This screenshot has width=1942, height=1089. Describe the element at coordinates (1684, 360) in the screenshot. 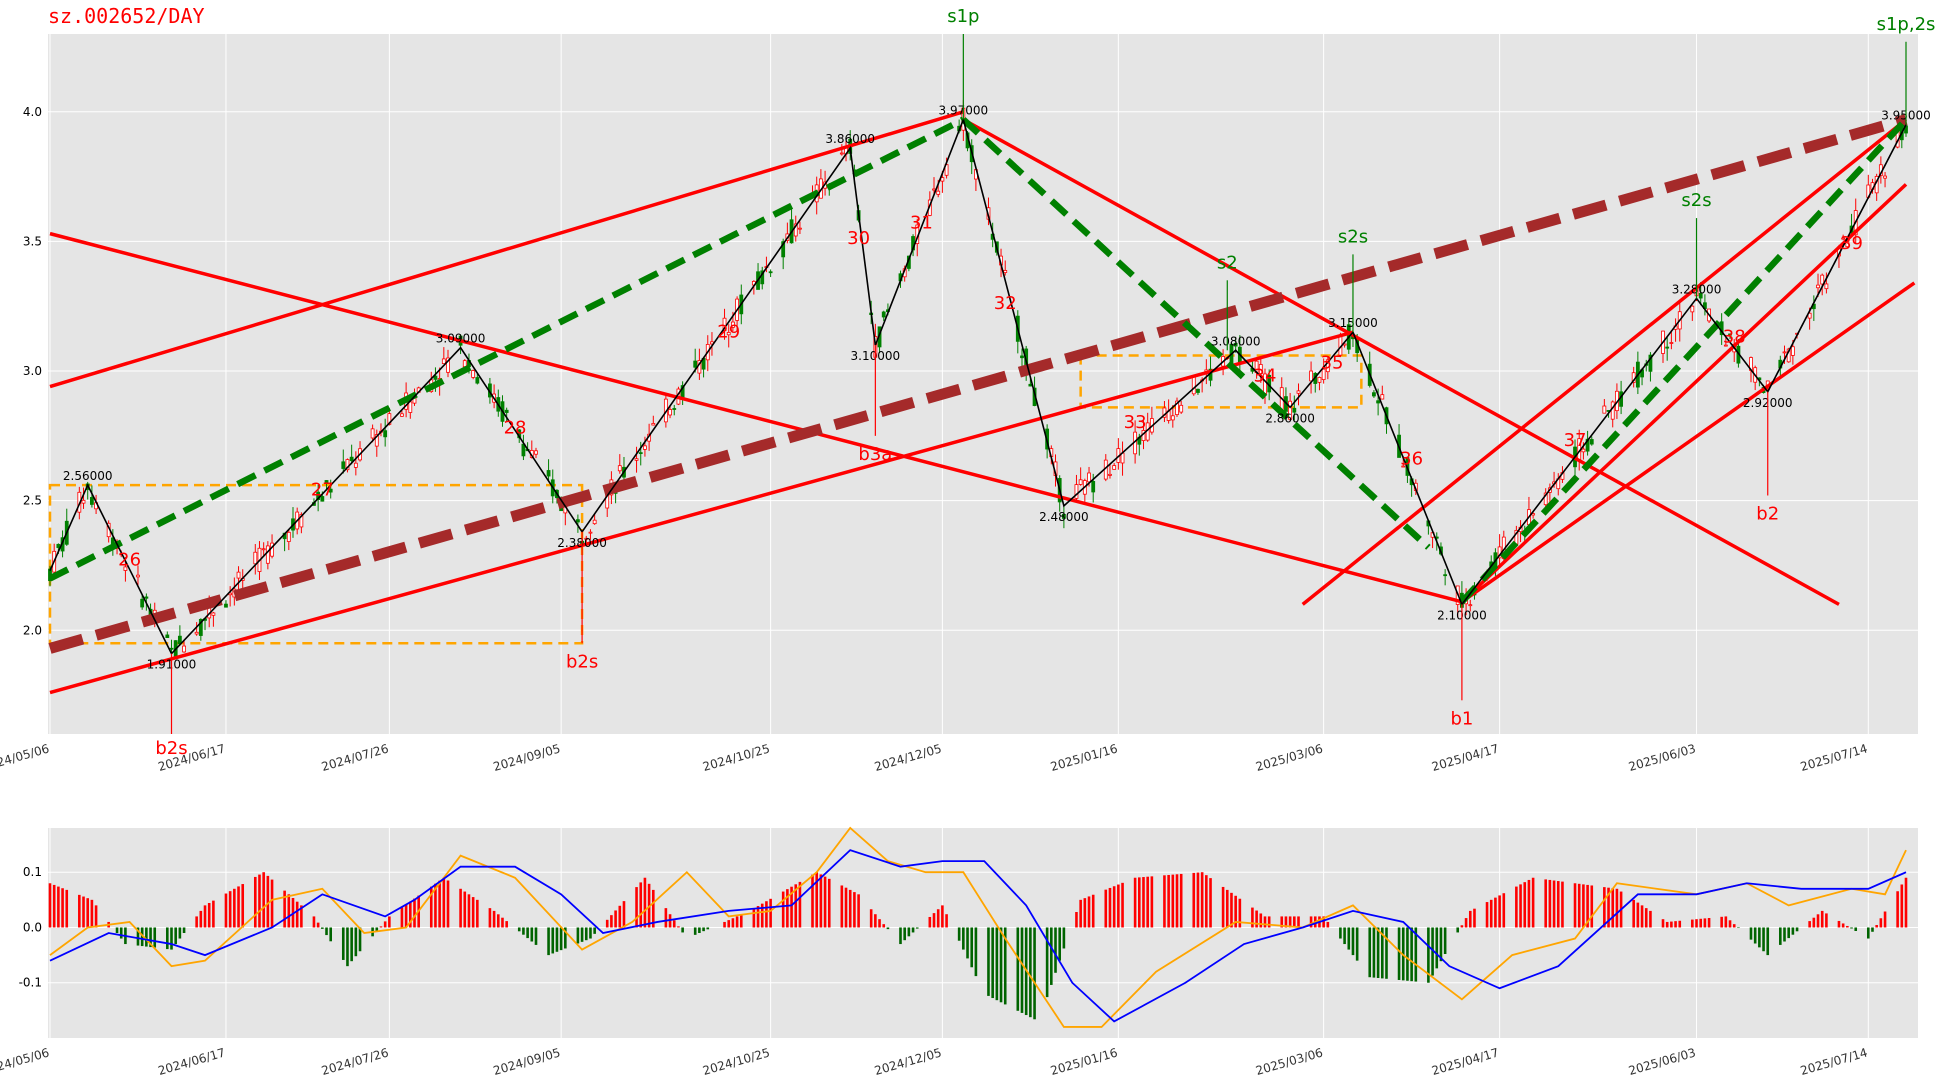

I see `trend-line` at that location.